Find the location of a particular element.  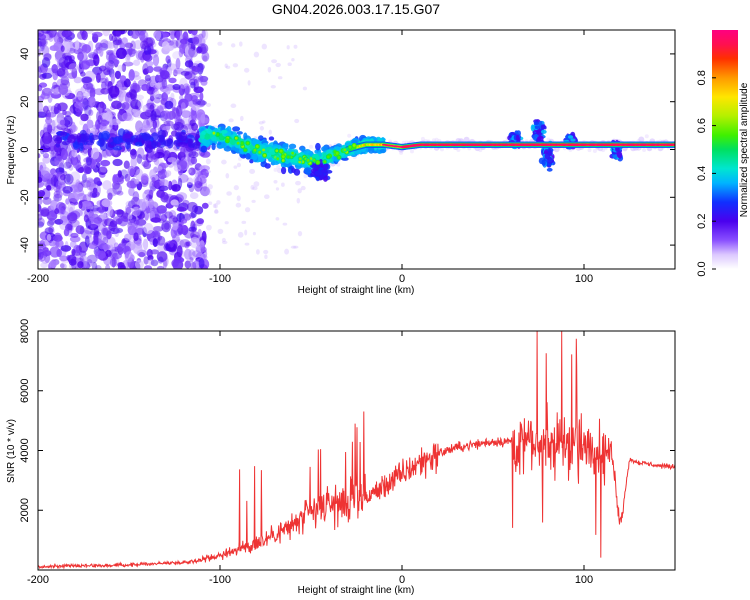

spectrogram-cell-1975 is located at coordinates (644, 150).